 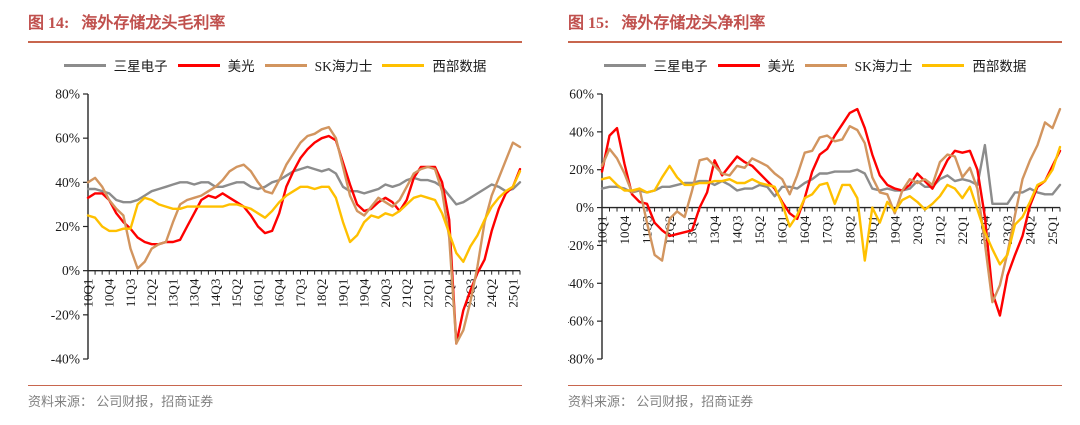 What do you see at coordinates (49, 23) in the screenshot?
I see `figure-14-label: 图 14:` at bounding box center [49, 23].